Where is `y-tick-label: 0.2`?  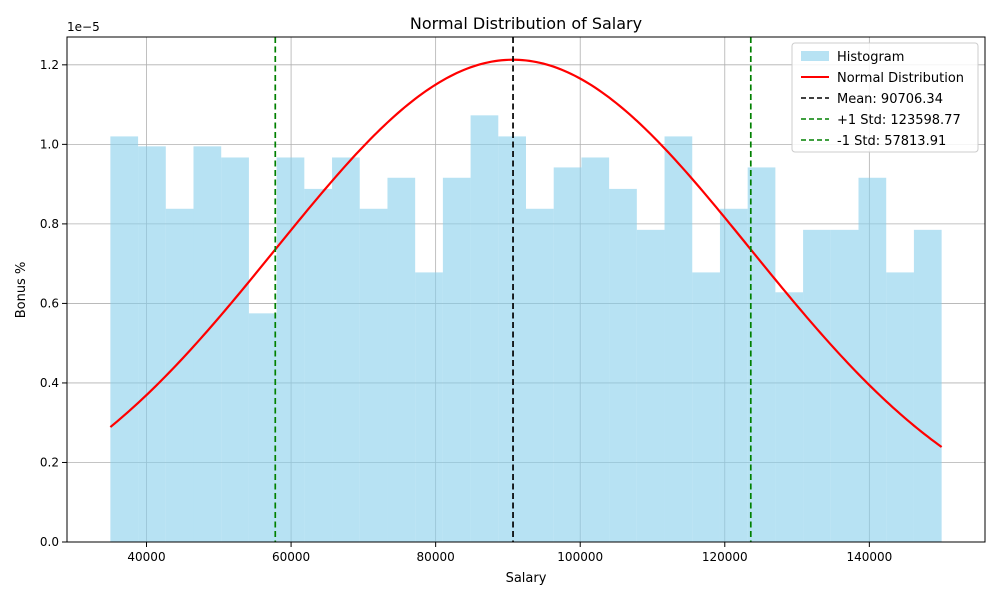
y-tick-label: 0.2 is located at coordinates (49, 462).